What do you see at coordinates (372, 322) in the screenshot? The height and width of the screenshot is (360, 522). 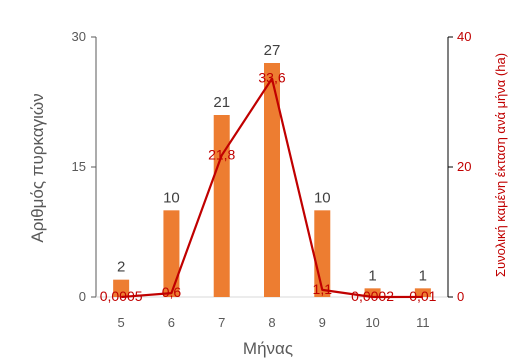 I see `x-tick-label: 10` at bounding box center [372, 322].